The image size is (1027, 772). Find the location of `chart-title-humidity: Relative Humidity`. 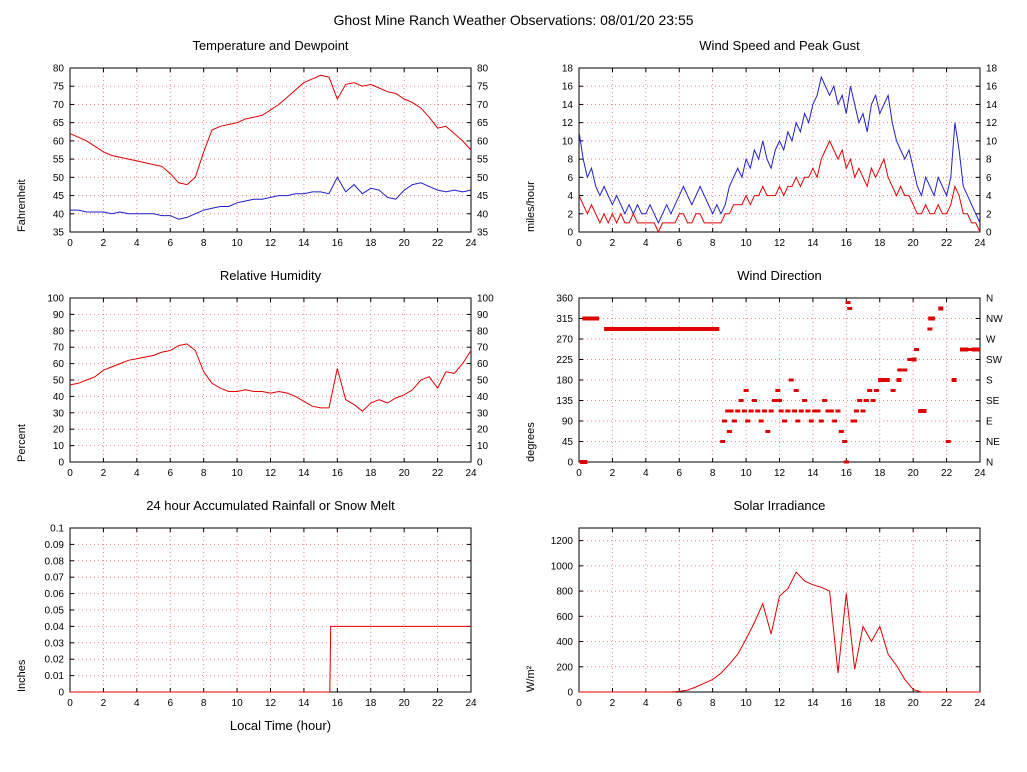

chart-title-humidity: Relative Humidity is located at coordinates (270, 275).